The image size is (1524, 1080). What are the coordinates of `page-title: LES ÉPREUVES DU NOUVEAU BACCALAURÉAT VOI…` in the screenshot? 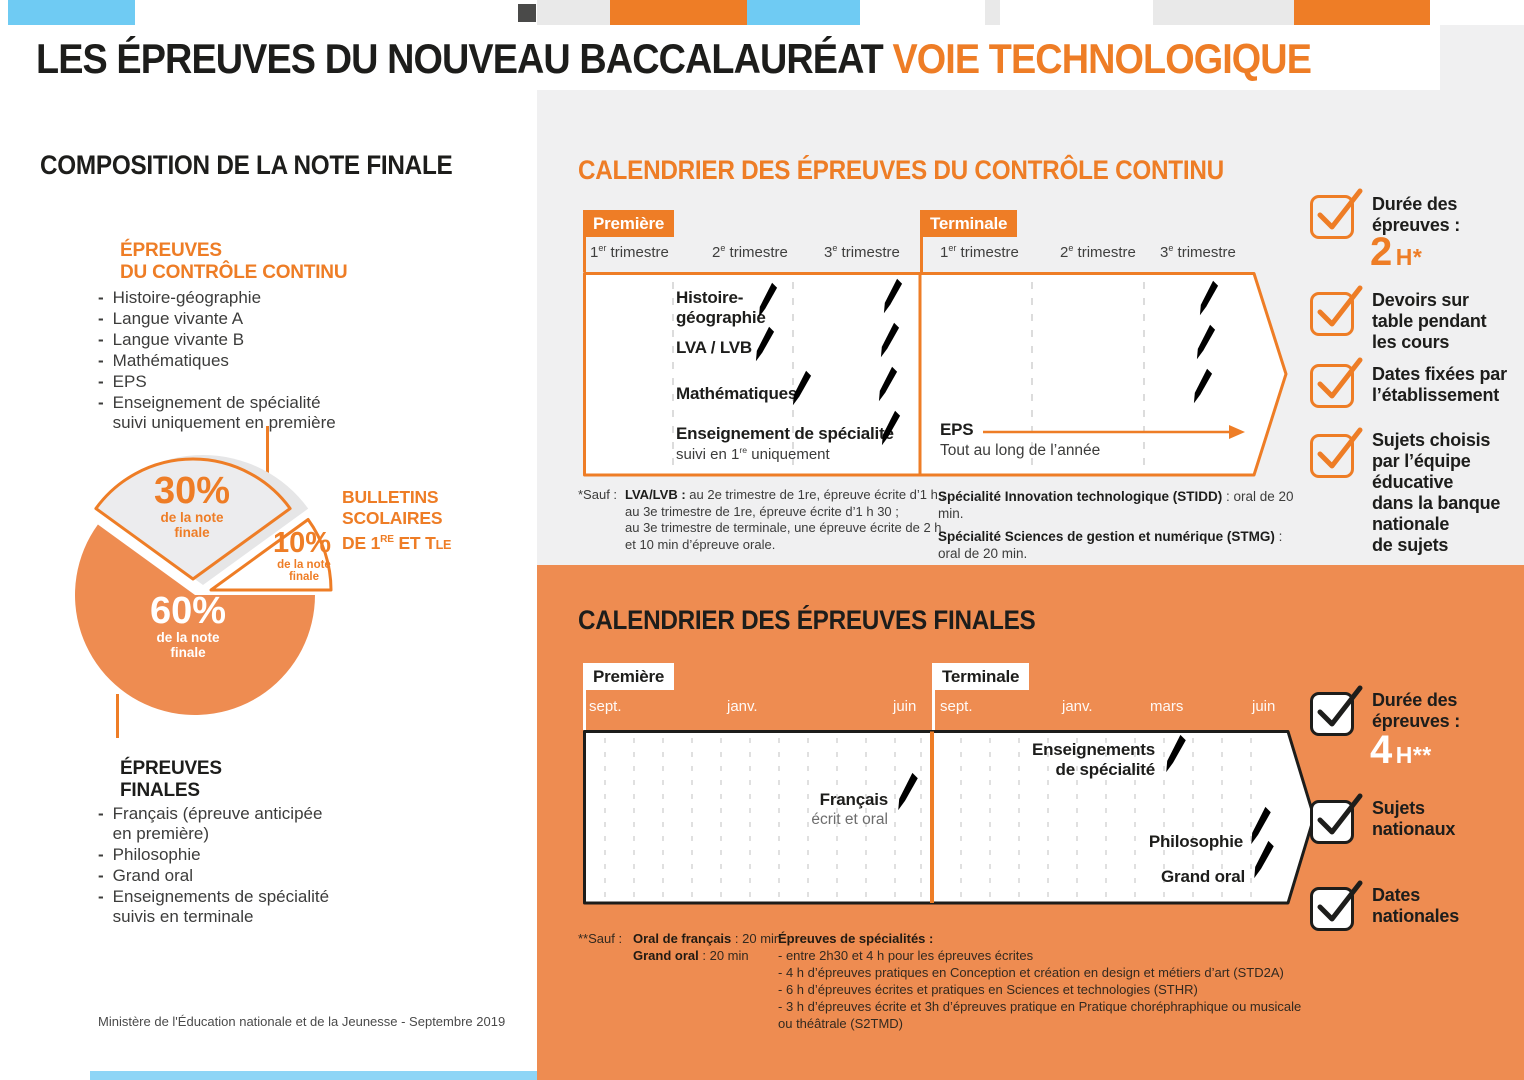 It's located at (674, 59).